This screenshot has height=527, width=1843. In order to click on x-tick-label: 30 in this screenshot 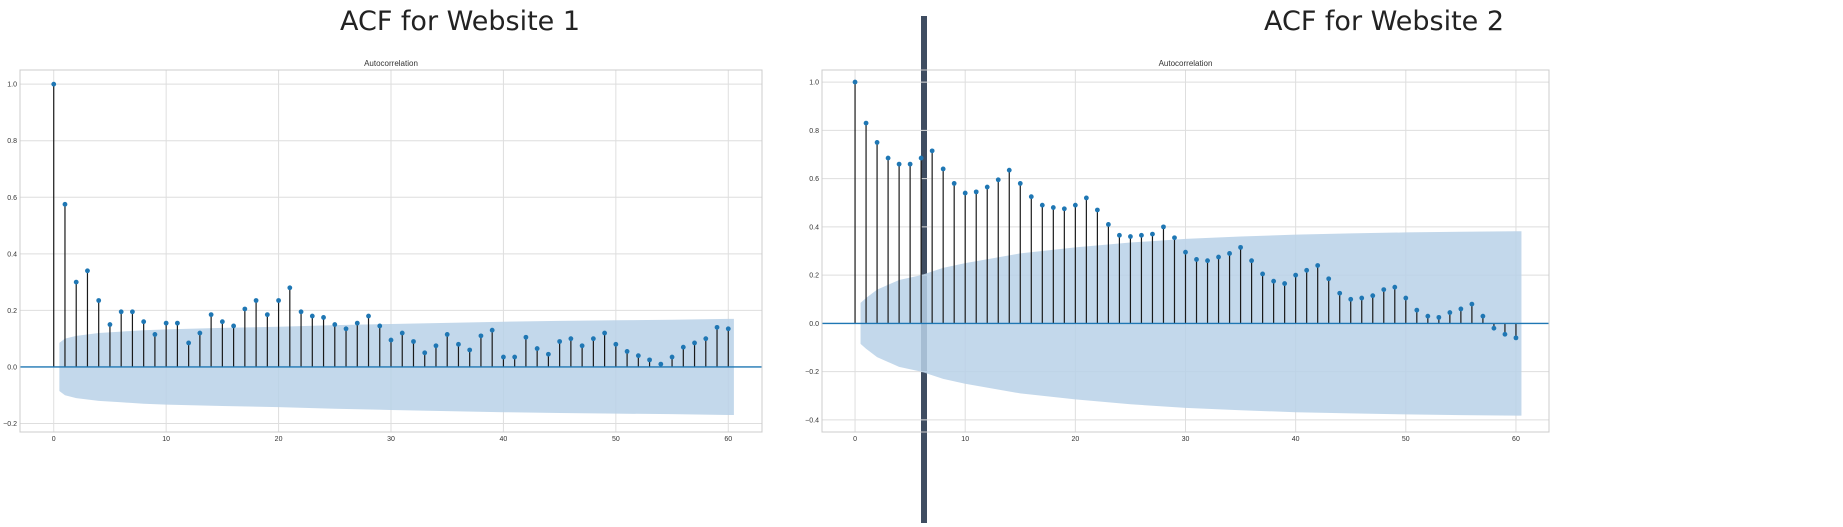, I will do `click(1186, 439)`.